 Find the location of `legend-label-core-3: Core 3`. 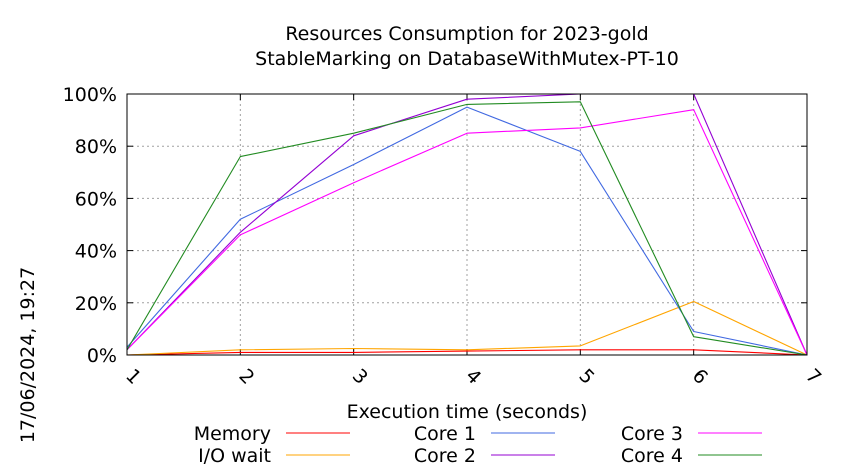

legend-label-core-3: Core 3 is located at coordinates (652, 434).